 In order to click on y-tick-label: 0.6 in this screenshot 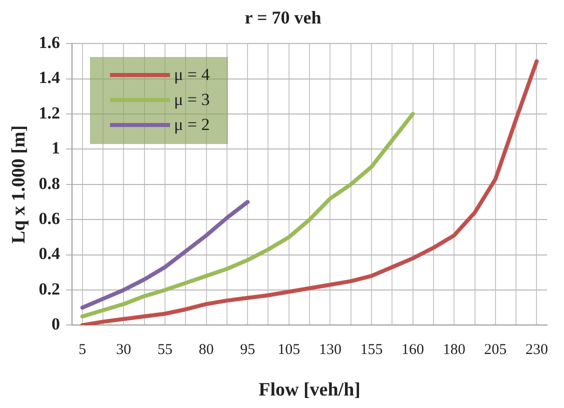, I will do `click(49, 218)`.